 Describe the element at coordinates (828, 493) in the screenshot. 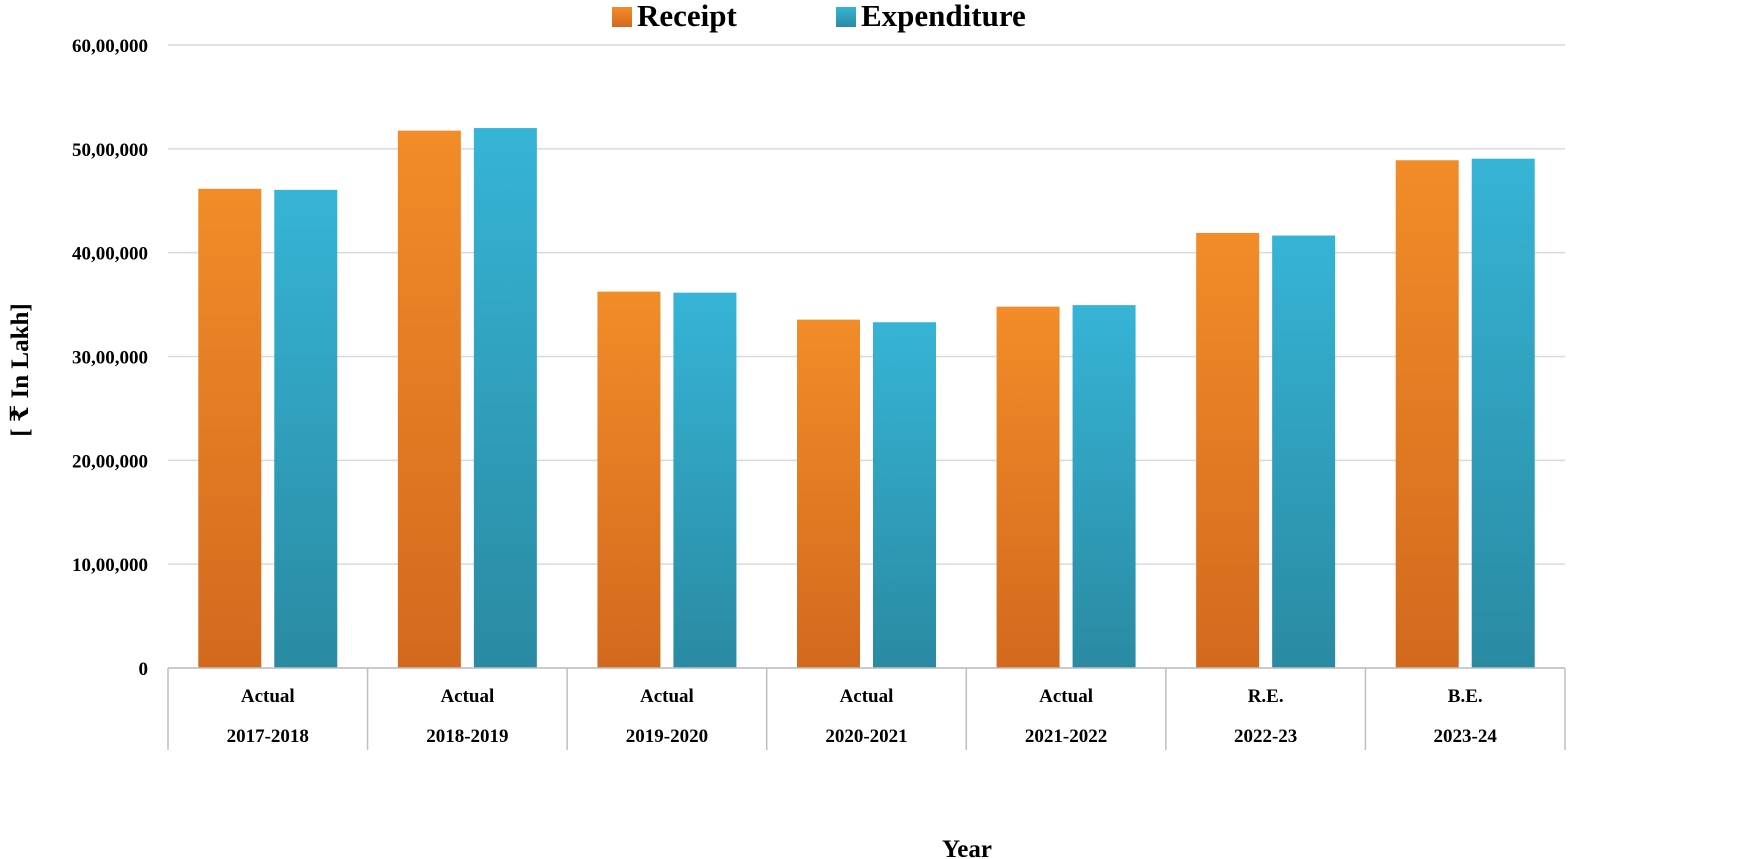

I see `bar-receipt-2020-2021` at that location.